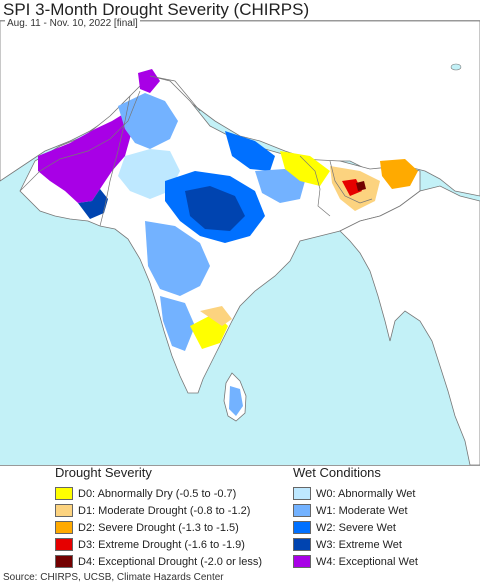 This screenshot has width=480, height=586. I want to click on southeast-asia-land, so click(409, 325).